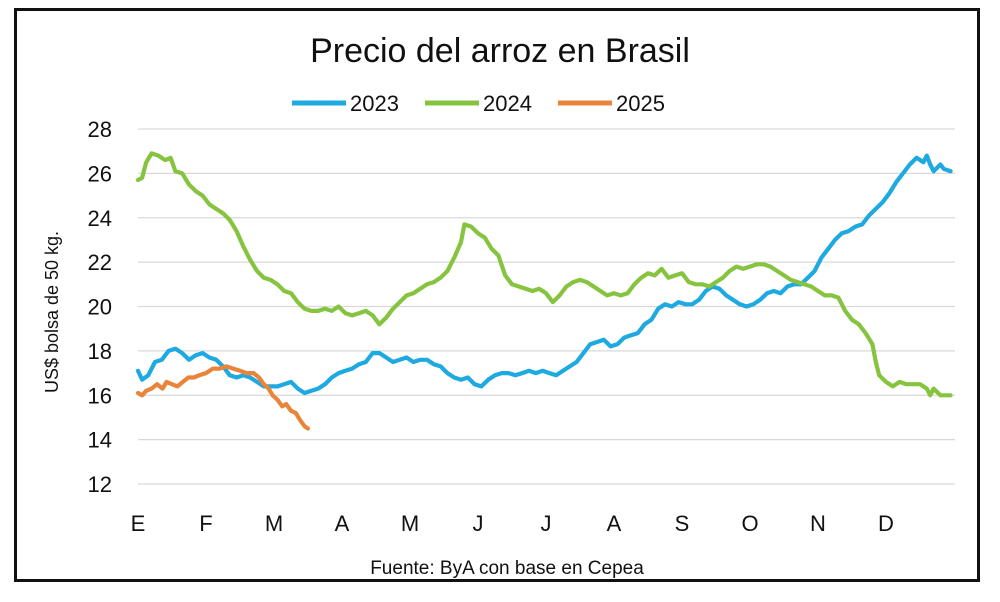 This screenshot has height=602, width=1000. Describe the element at coordinates (100, 484) in the screenshot. I see `y-tick-label: 12` at that location.